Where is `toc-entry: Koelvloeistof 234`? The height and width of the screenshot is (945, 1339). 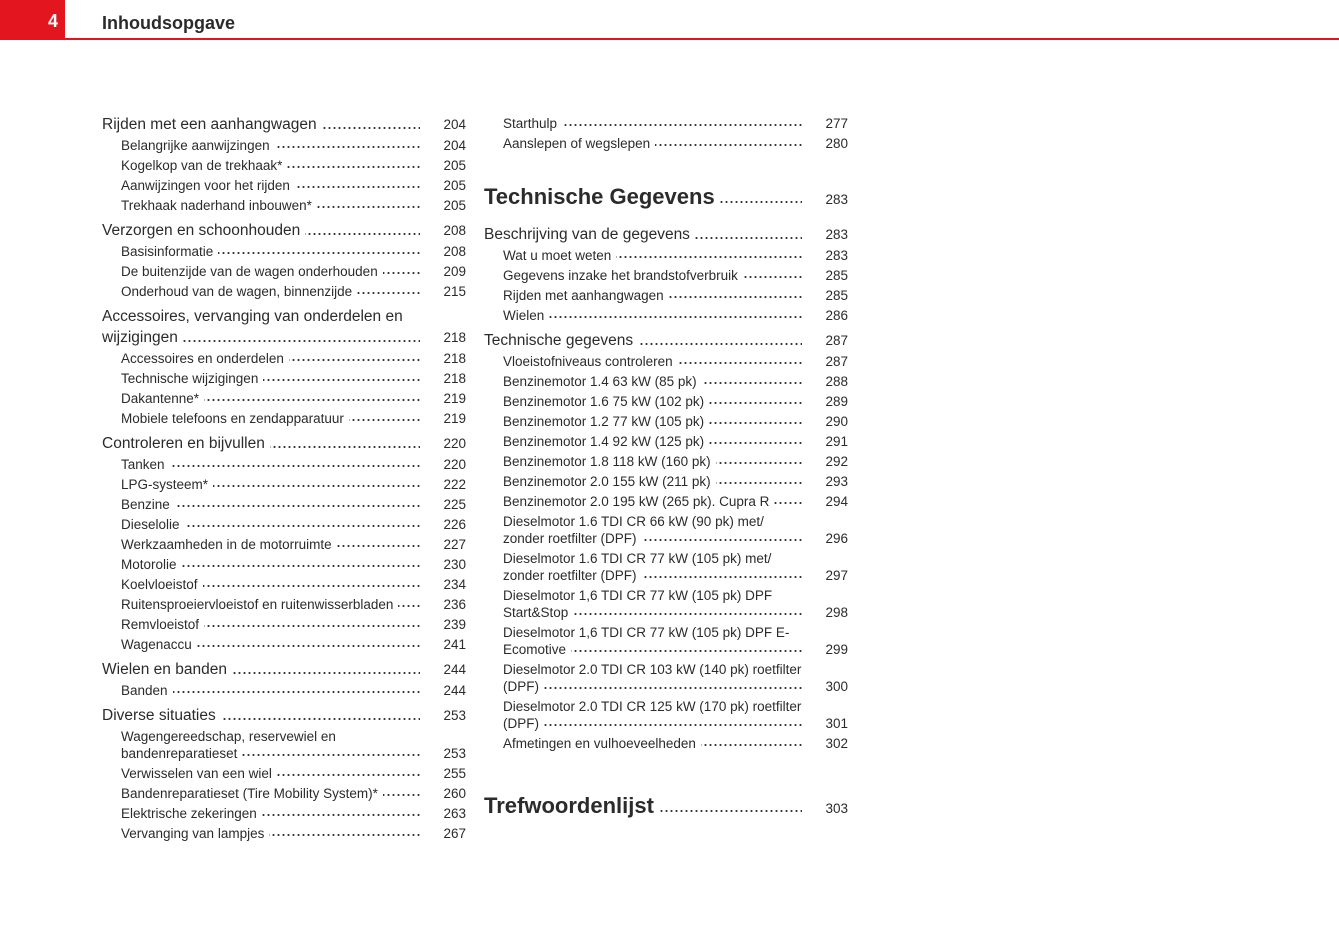 toc-entry: Koelvloeistof 234 is located at coordinates (284, 584).